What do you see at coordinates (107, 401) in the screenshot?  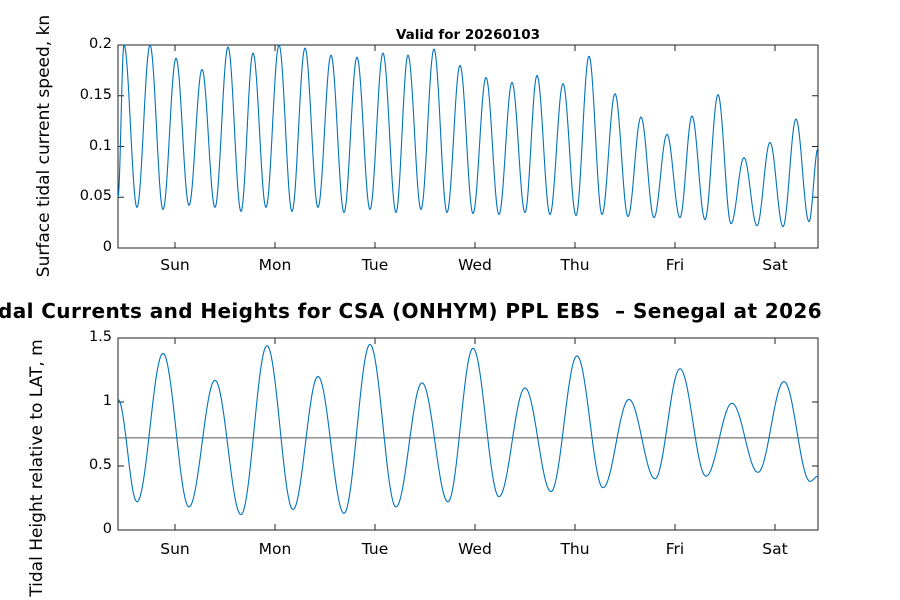 I see `y-tick-label: 1` at bounding box center [107, 401].